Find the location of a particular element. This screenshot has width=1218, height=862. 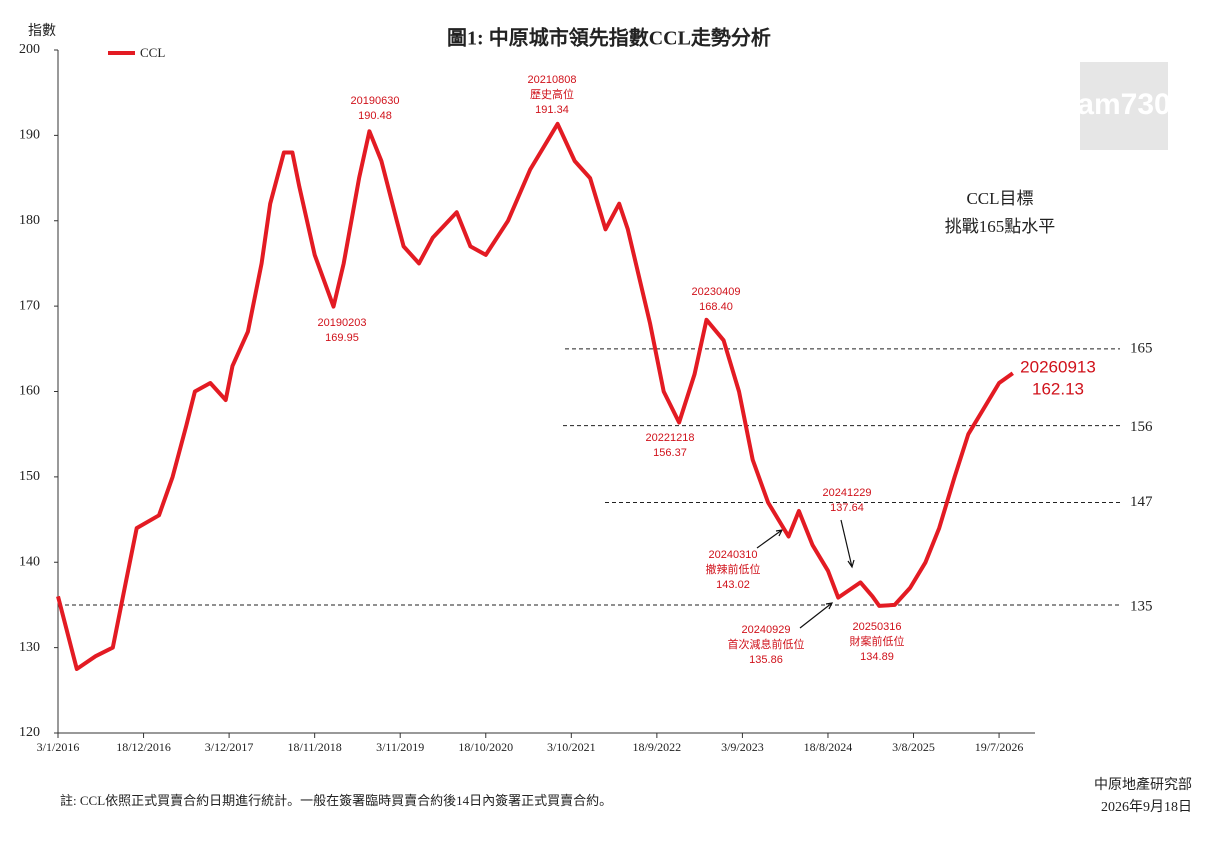

annotation-note: 歷史高位 is located at coordinates (552, 94).